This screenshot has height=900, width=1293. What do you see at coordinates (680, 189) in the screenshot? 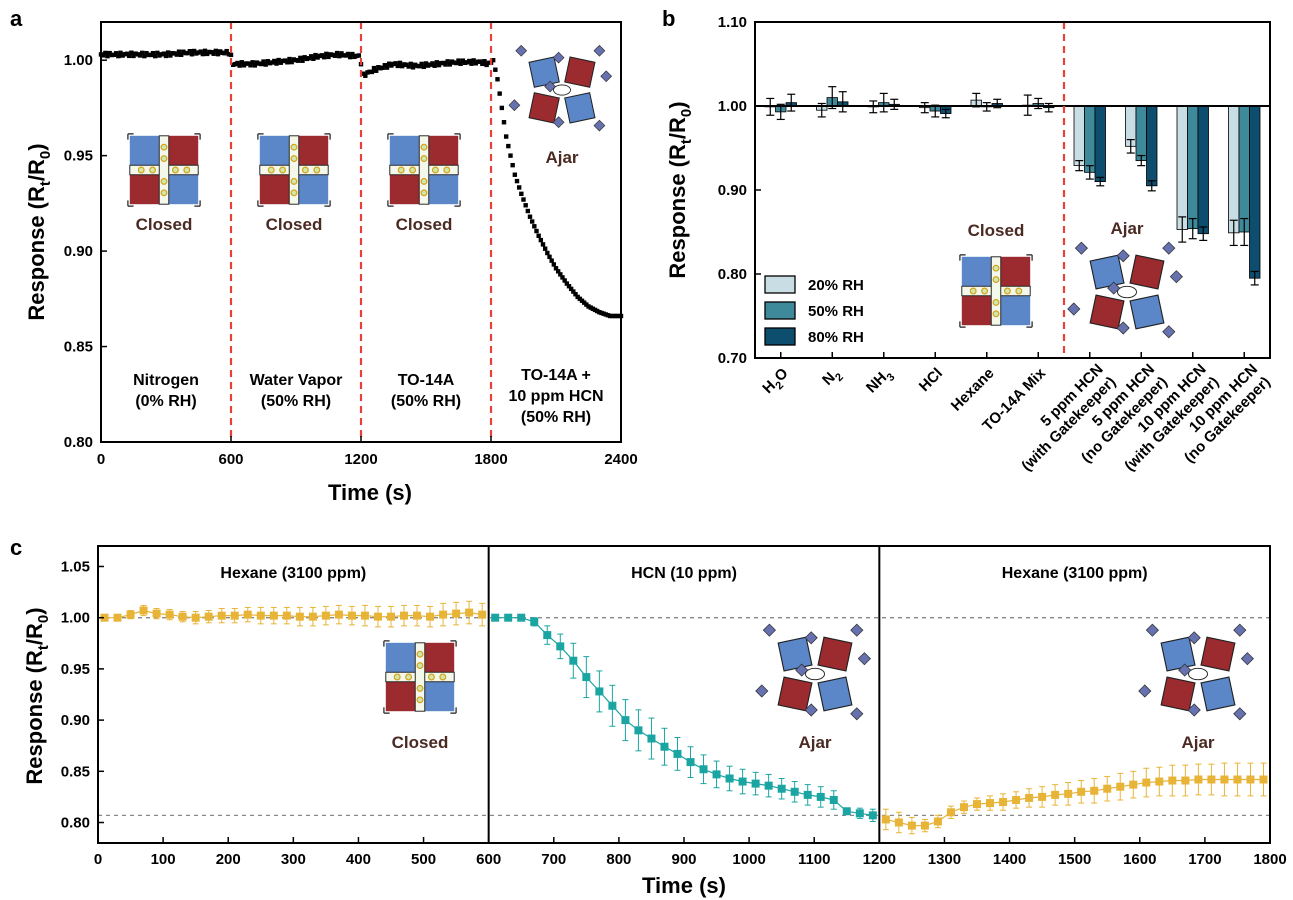
I see `panel-b-y-axis-label: Response (Rt/R0)` at bounding box center [680, 189].